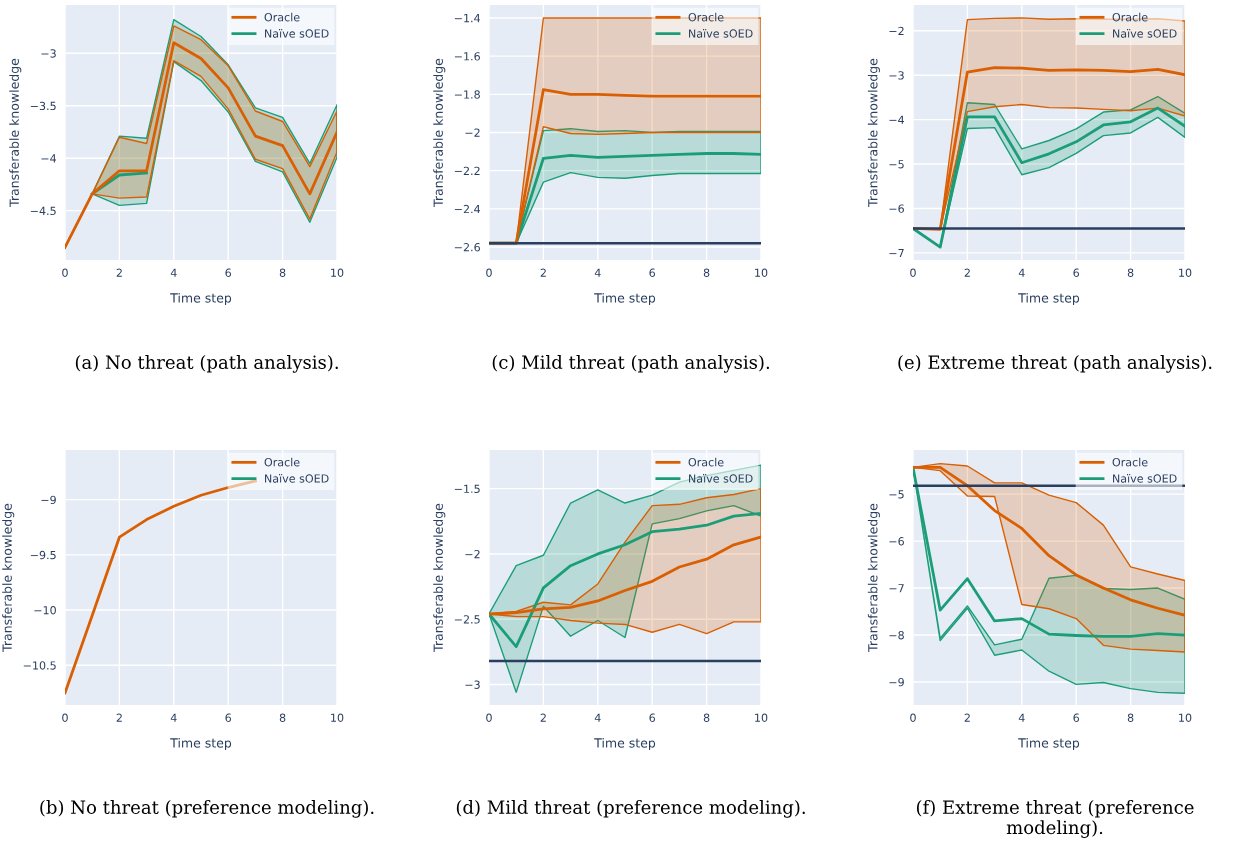 This screenshot has height=842, width=1242. Describe the element at coordinates (207, 809) in the screenshot. I see `text: (b) No threat (preference modeling).` at that location.